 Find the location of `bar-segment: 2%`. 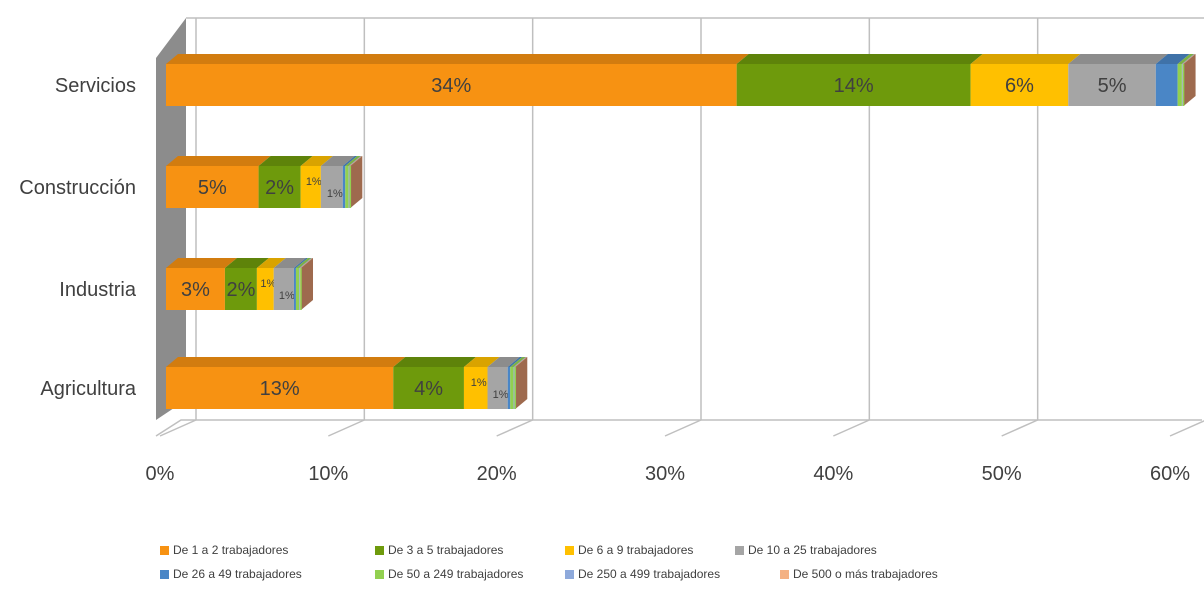

bar-segment: 2% is located at coordinates (246, 284).